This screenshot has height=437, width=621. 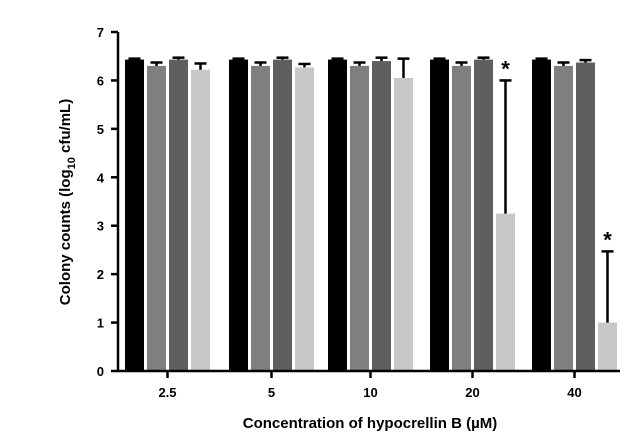 What do you see at coordinates (574, 392) in the screenshot?
I see `x-tick-label: 40` at bounding box center [574, 392].